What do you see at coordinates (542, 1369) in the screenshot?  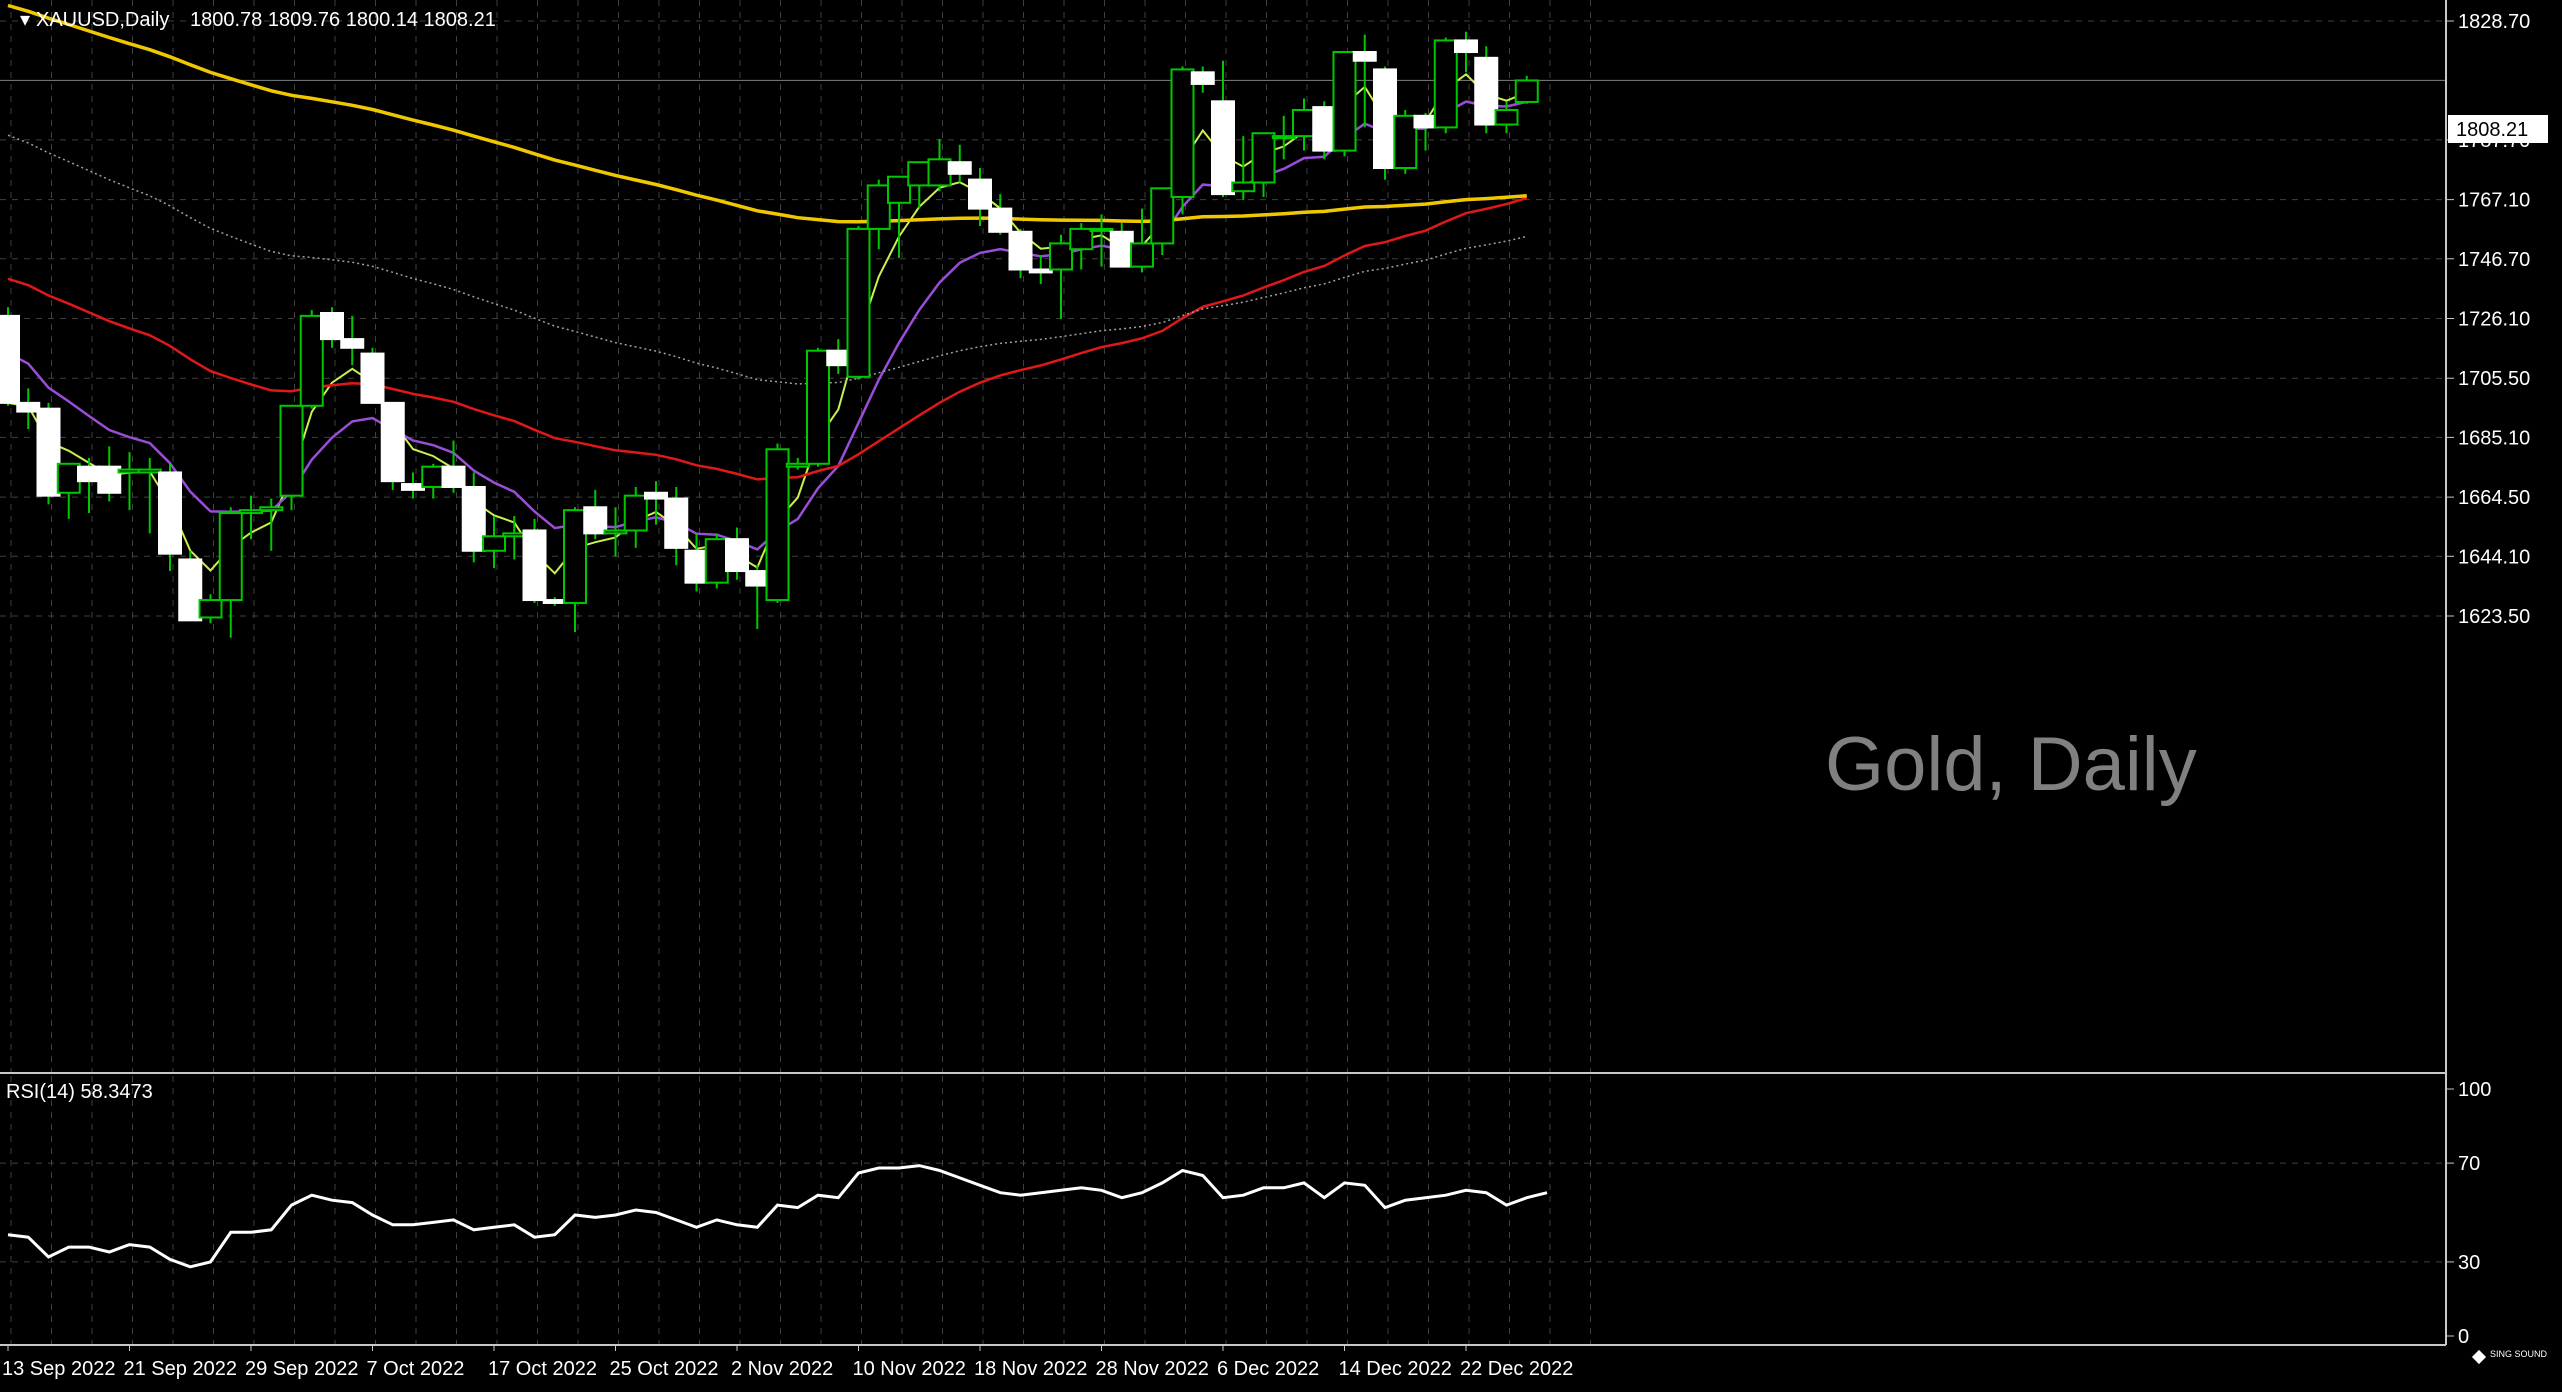 I see `date-tick-label: 17 Oct 2022` at bounding box center [542, 1369].